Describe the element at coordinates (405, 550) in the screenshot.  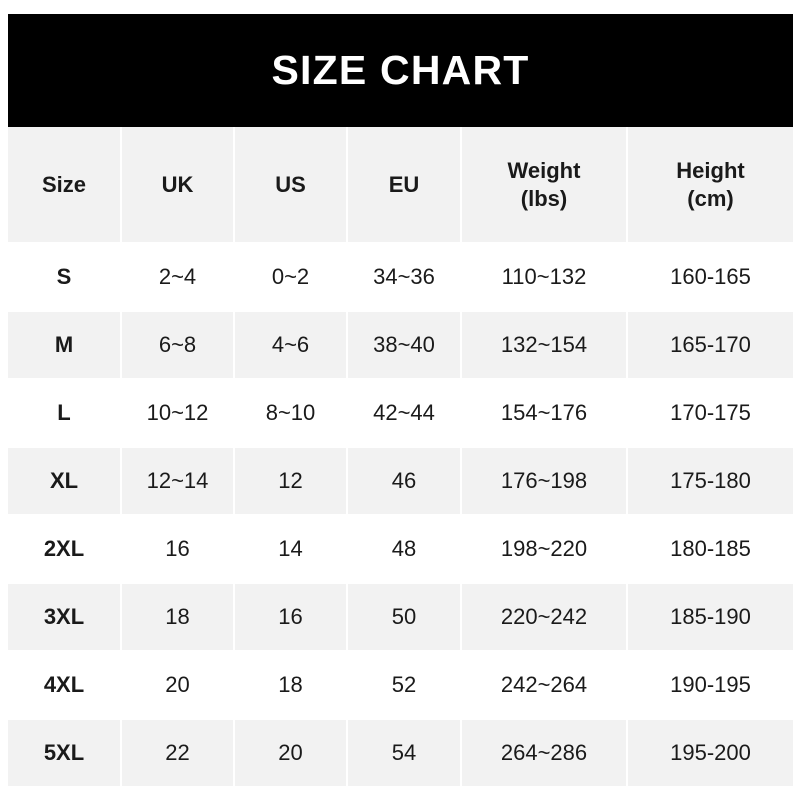
I see `cell-eu: 48` at that location.